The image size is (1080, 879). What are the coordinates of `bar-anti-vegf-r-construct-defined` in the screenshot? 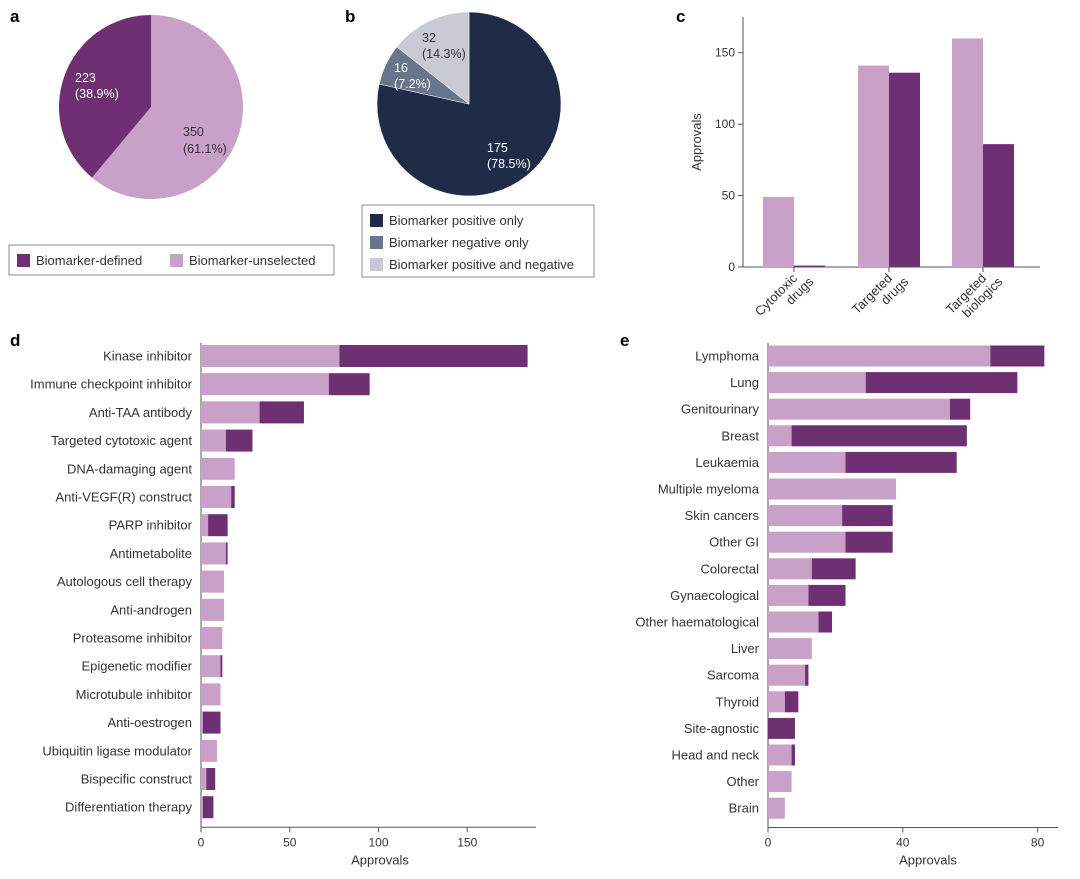 It's located at (233, 497).